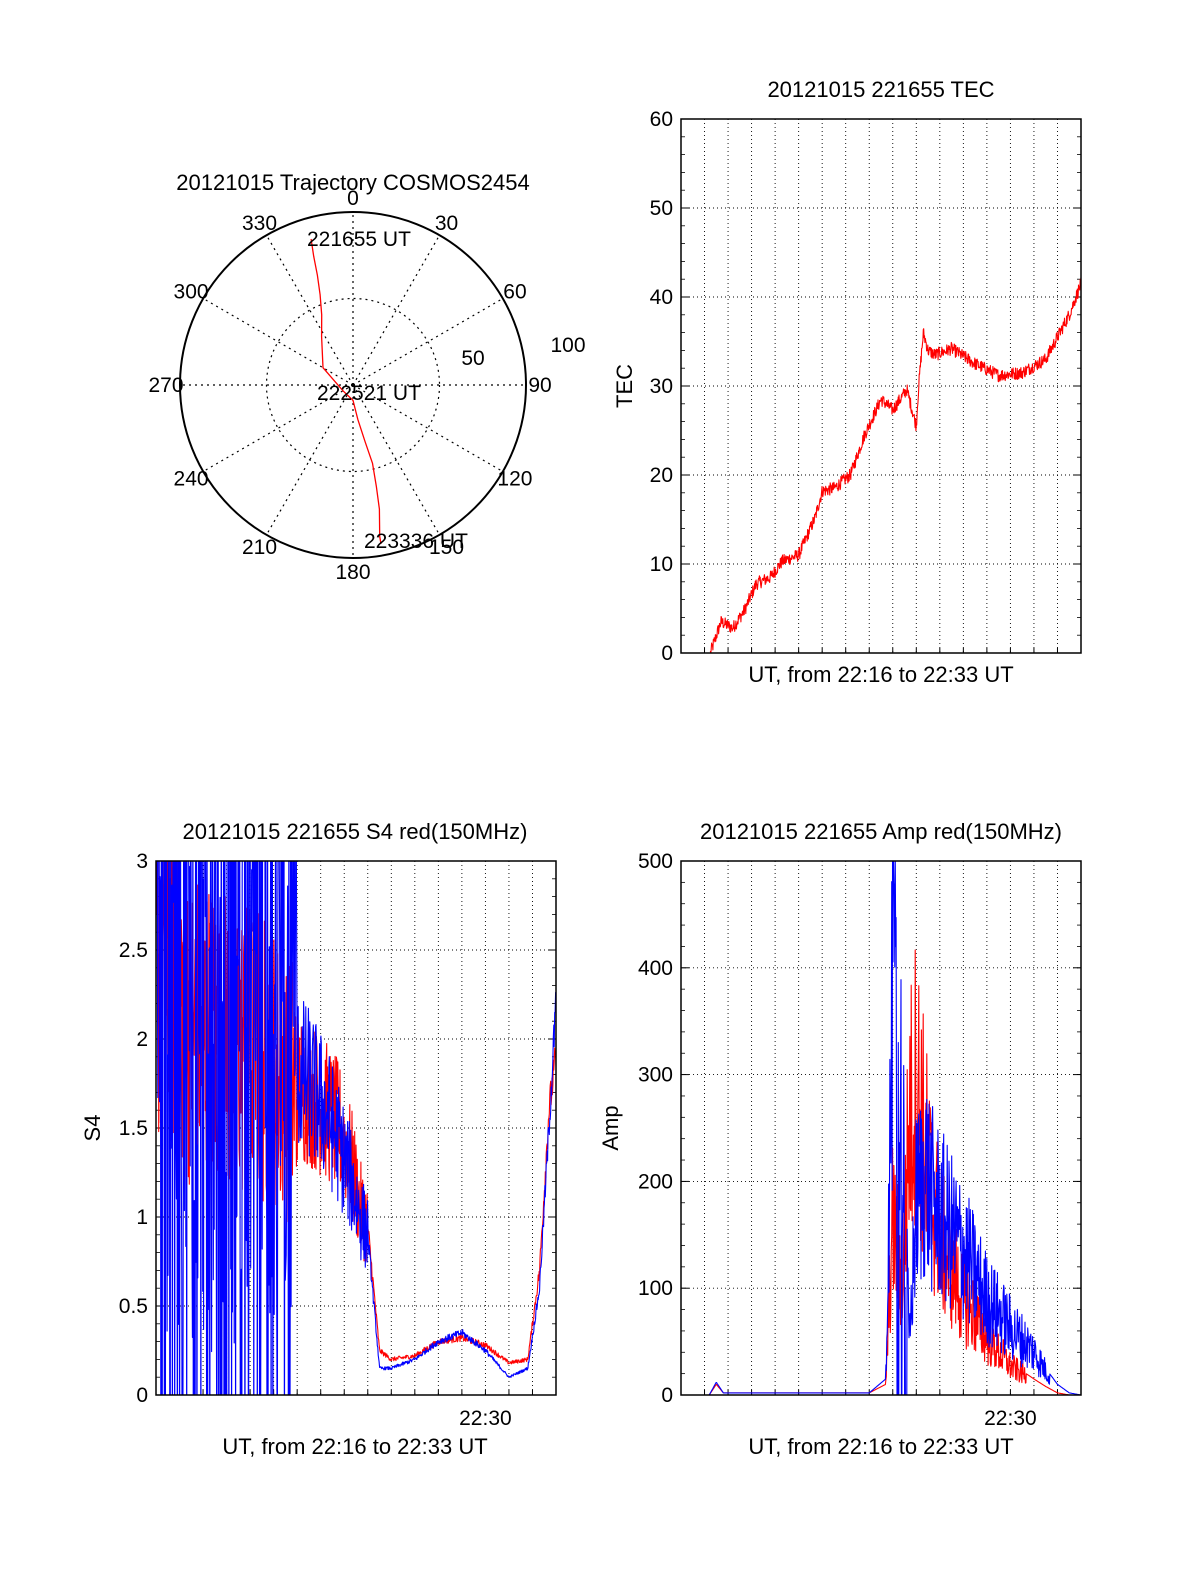  Describe the element at coordinates (880, 674) in the screenshot. I see `tec-xlabel: UT, from 22:16 to 22:33 UT` at that location.